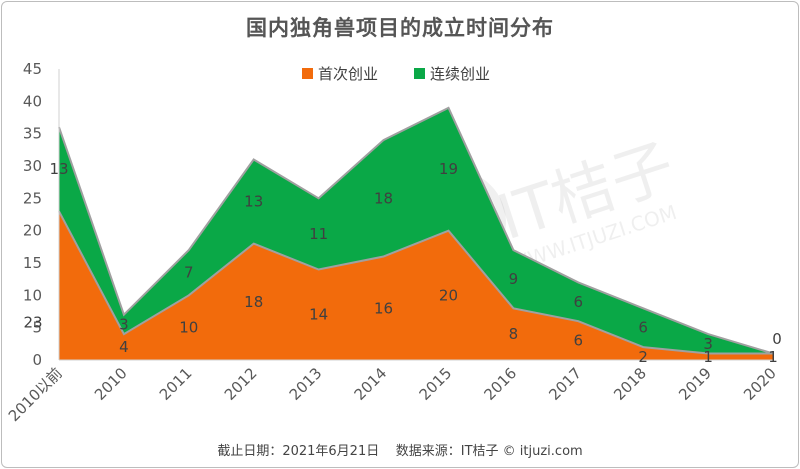  I want to click on x-tick-label: 2010, so click(111, 384).